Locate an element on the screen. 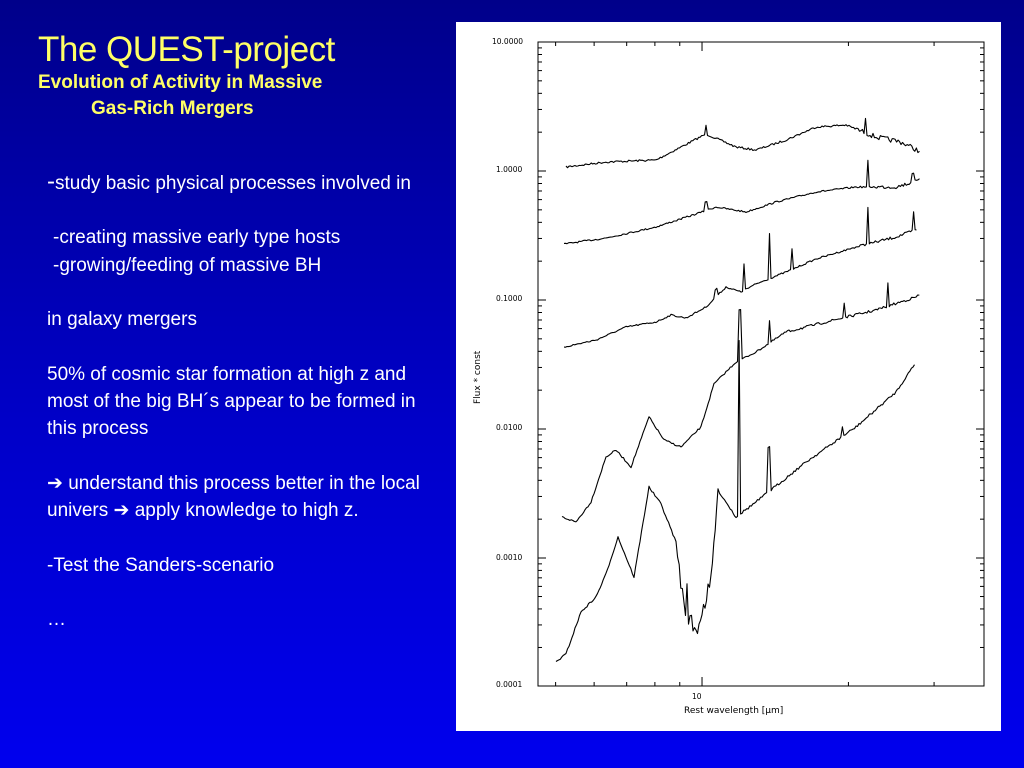 The height and width of the screenshot is (768, 1024). slide-subtitle-line1: Evolution of Activity in Massive is located at coordinates (180, 82).